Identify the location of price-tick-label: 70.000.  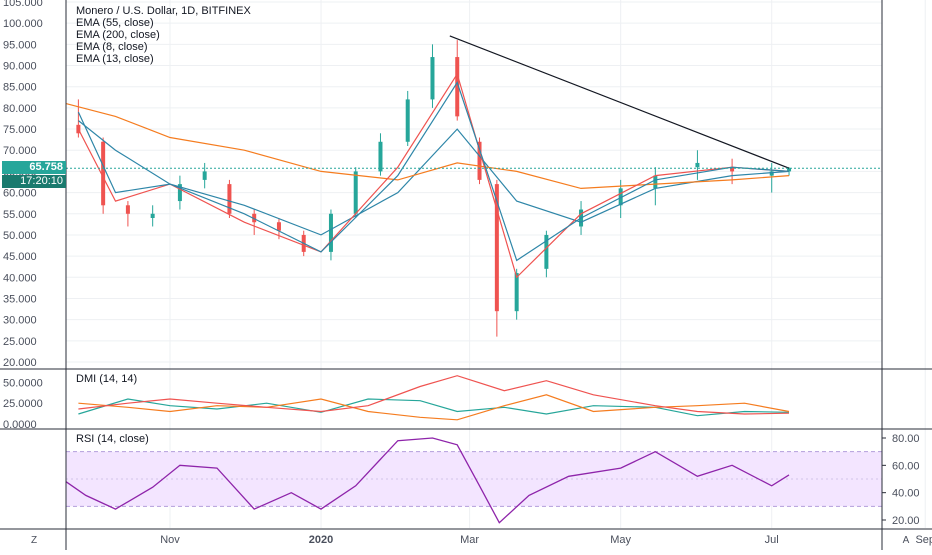
(20, 151).